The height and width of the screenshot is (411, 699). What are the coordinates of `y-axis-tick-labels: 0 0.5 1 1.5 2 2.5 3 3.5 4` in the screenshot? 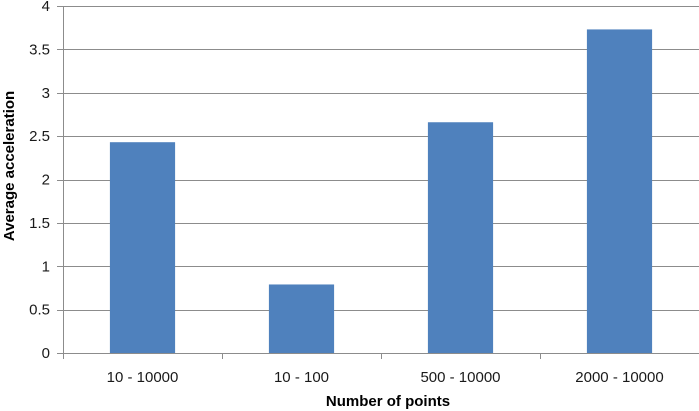 It's located at (39, 181).